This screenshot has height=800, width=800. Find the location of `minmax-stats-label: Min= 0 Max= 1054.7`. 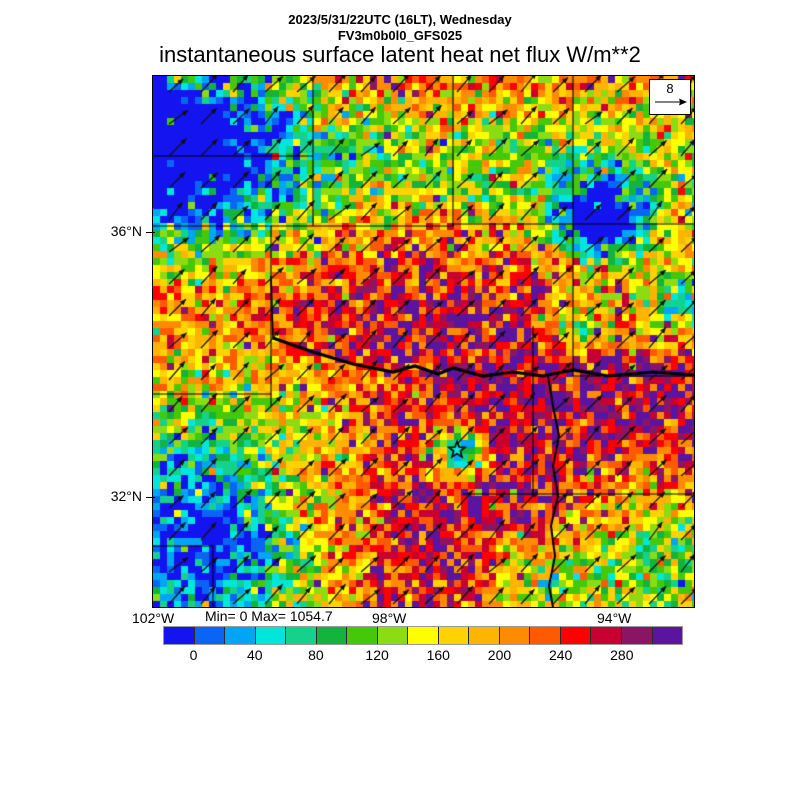

minmax-stats-label: Min= 0 Max= 1054.7 is located at coordinates (269, 616).